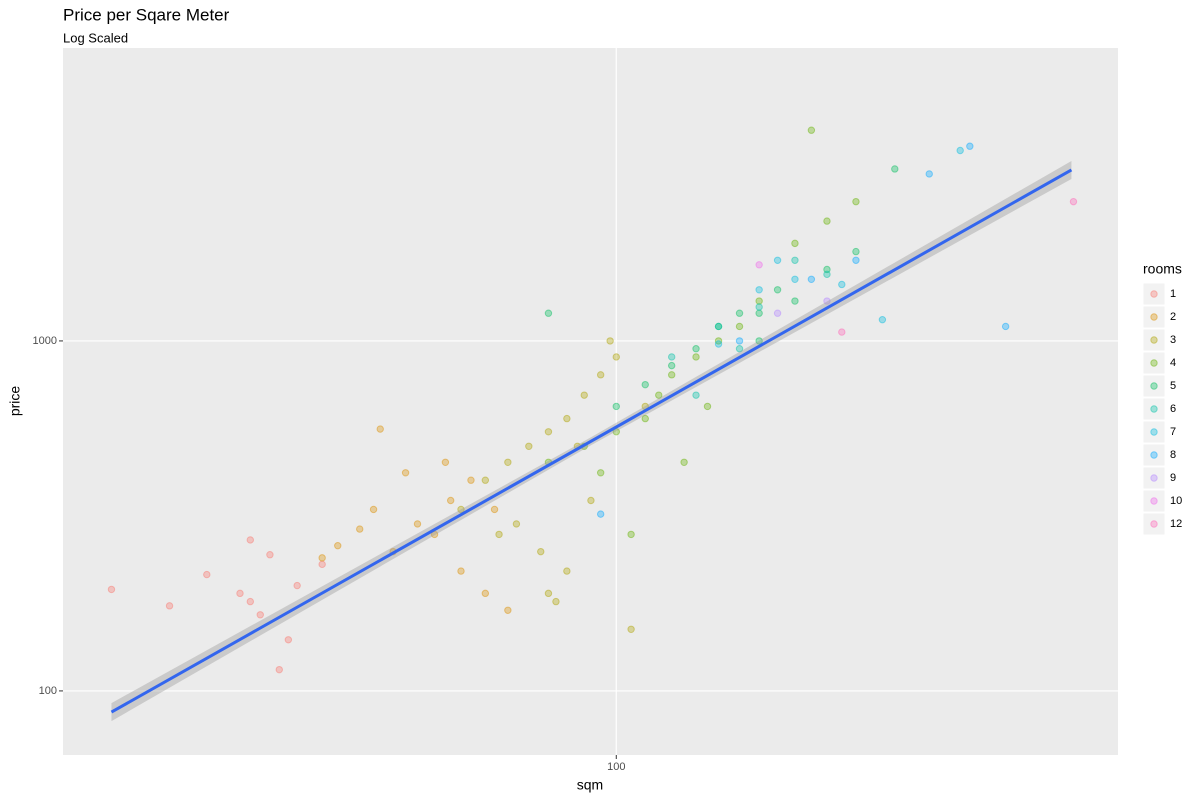  I want to click on legend-label: 3, so click(1173, 340).